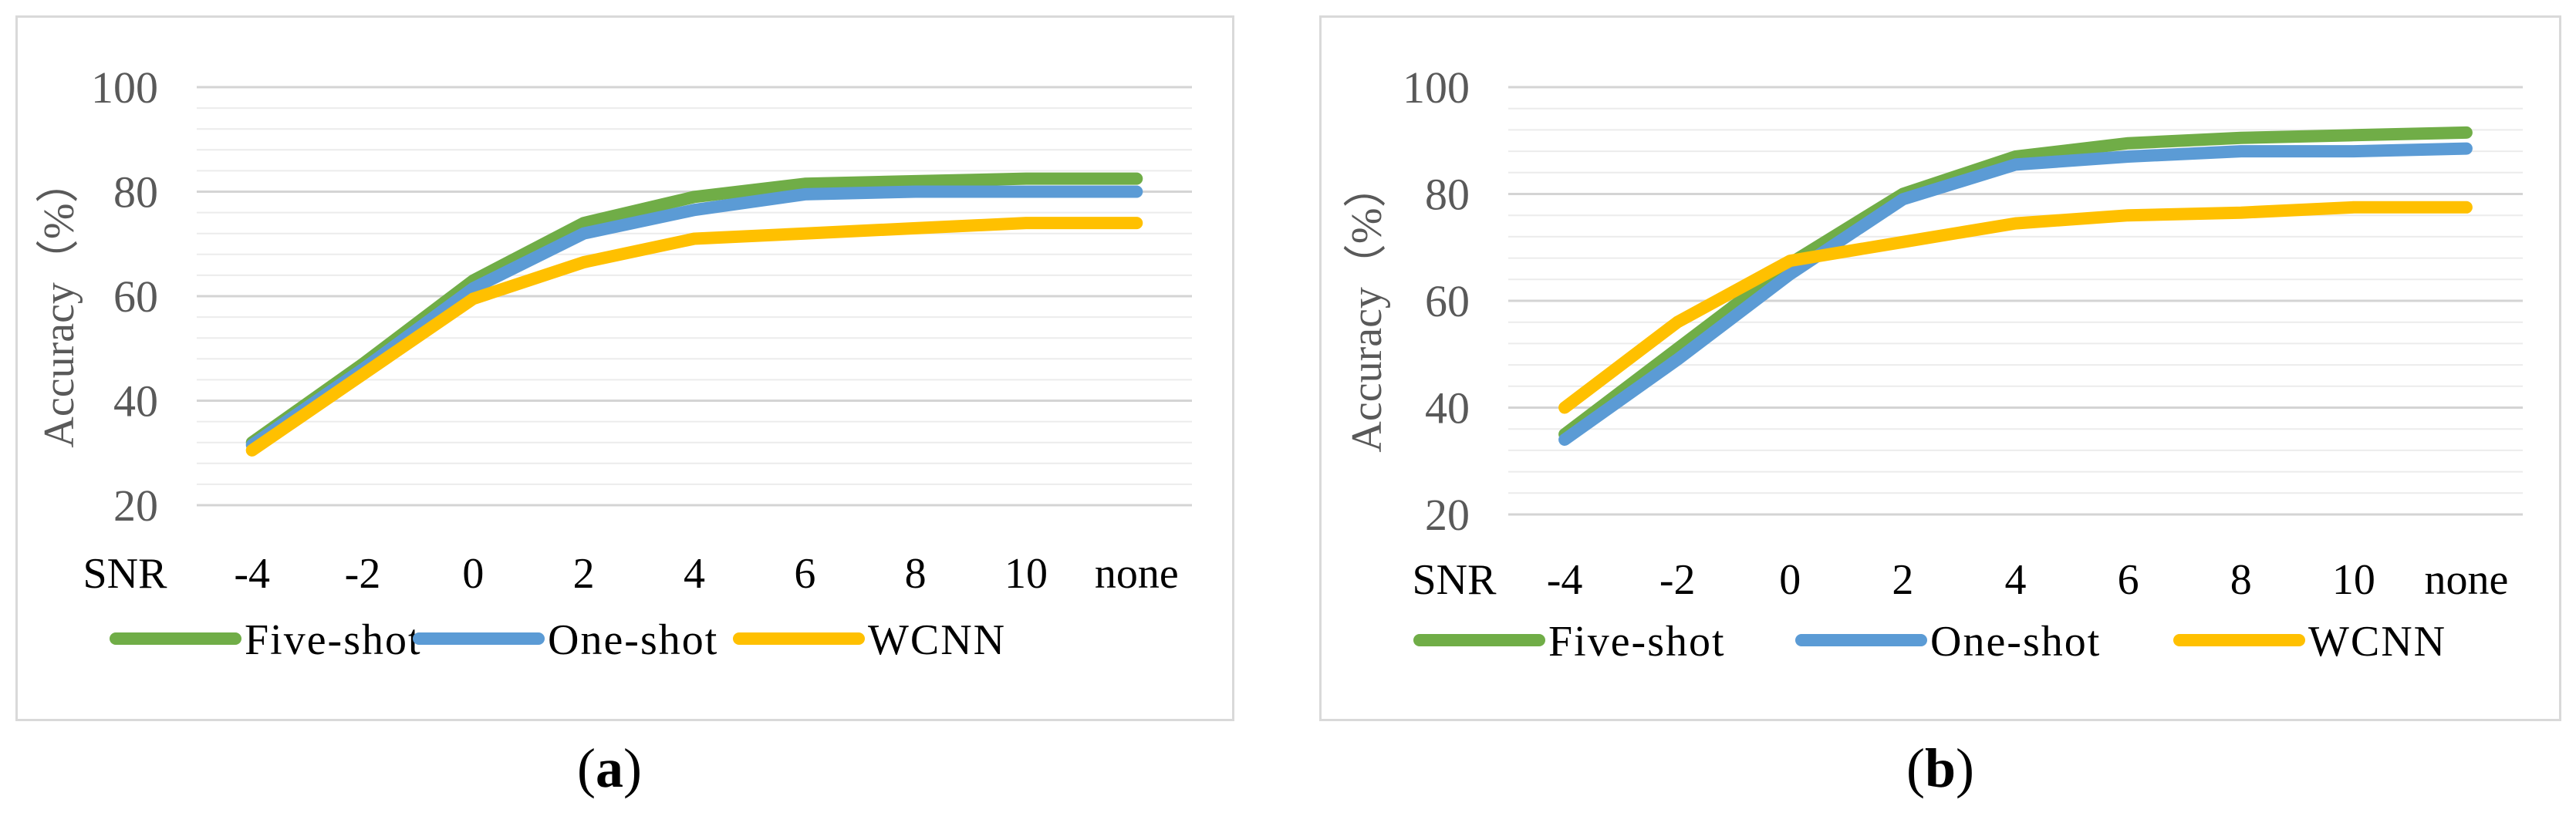 Image resolution: width=2576 pixels, height=833 pixels. What do you see at coordinates (2241, 580) in the screenshot?
I see `panel-b-x-tick-label: 8` at bounding box center [2241, 580].